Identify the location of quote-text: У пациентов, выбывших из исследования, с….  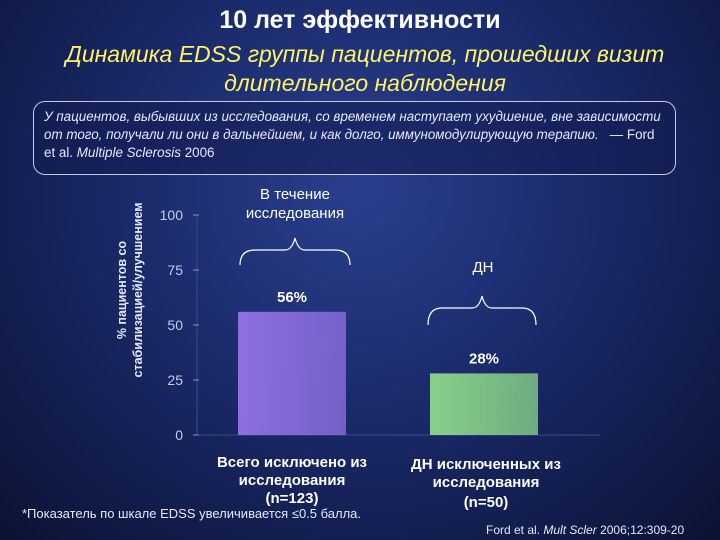
(352, 125).